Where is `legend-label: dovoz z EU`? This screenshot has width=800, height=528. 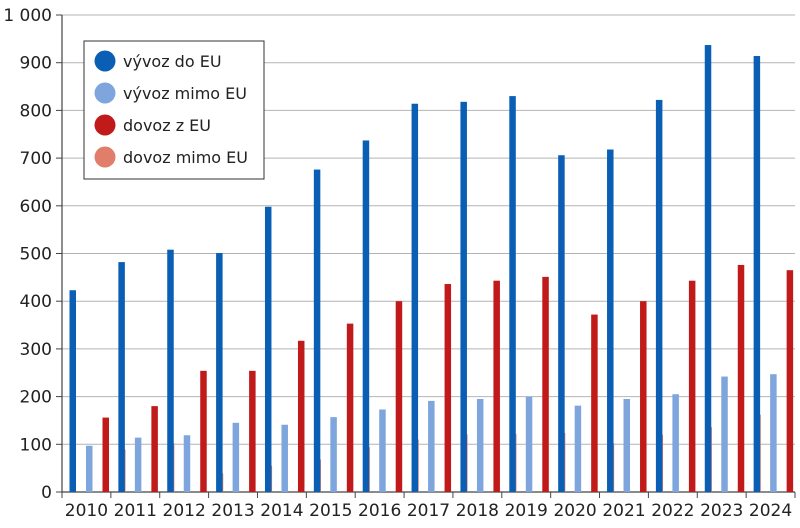
legend-label: dovoz z EU is located at coordinates (167, 125).